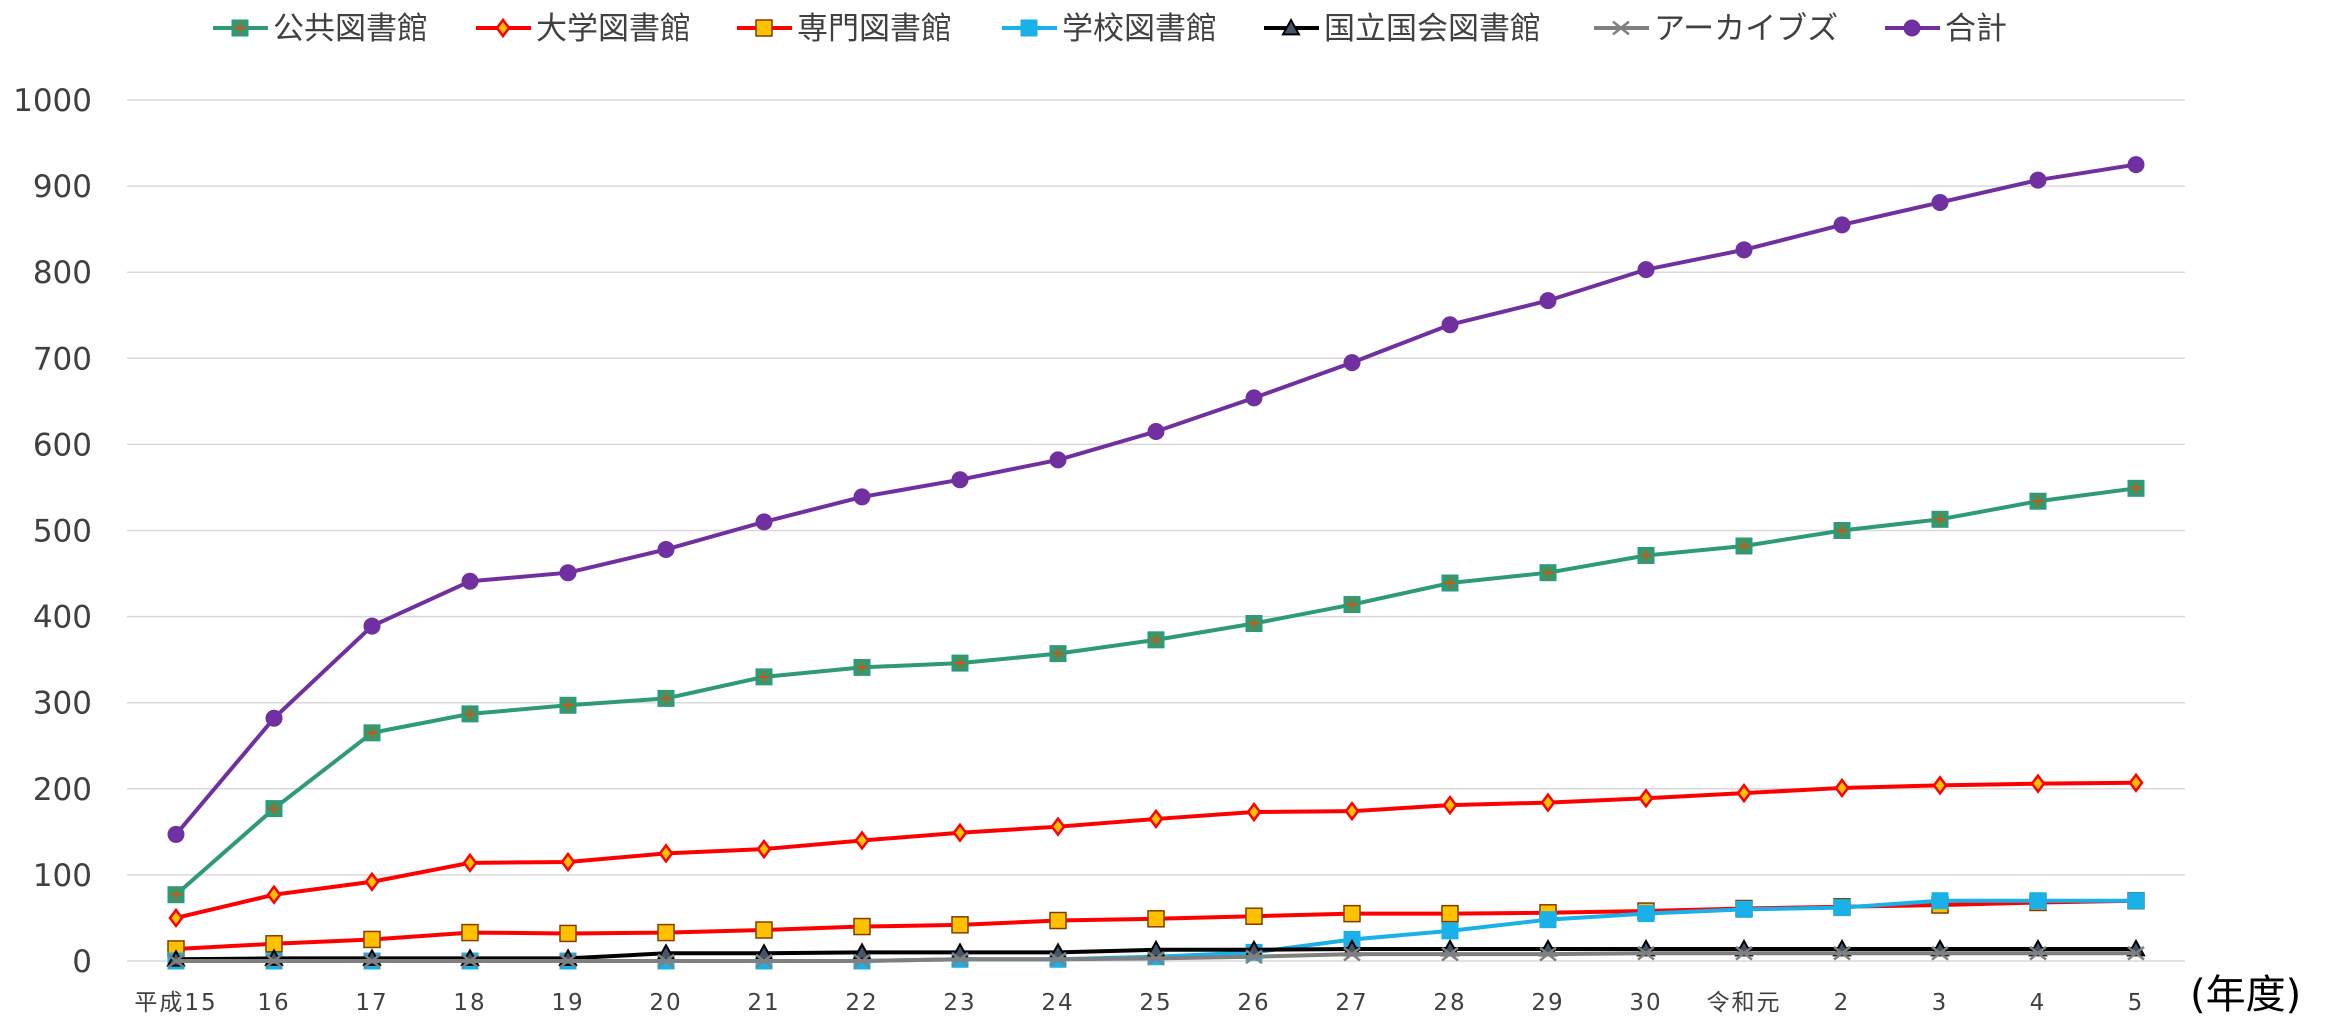  What do you see at coordinates (62, 359) in the screenshot?
I see `y-tick-label: 700` at bounding box center [62, 359].